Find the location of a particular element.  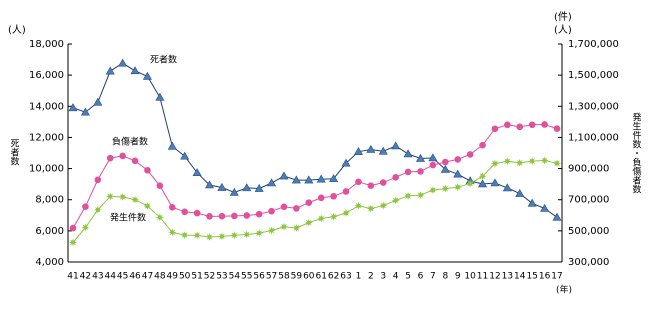

y-tick-label: 8,000 is located at coordinates (49, 200).